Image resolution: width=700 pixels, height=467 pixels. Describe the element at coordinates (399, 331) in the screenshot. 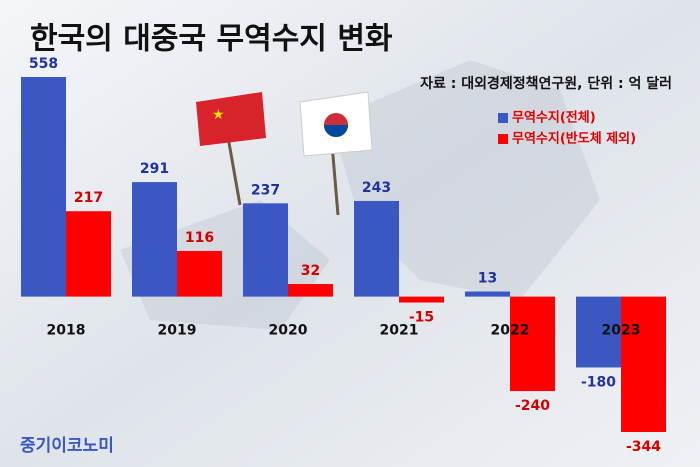

I see `x-tick-label: 2021` at that location.